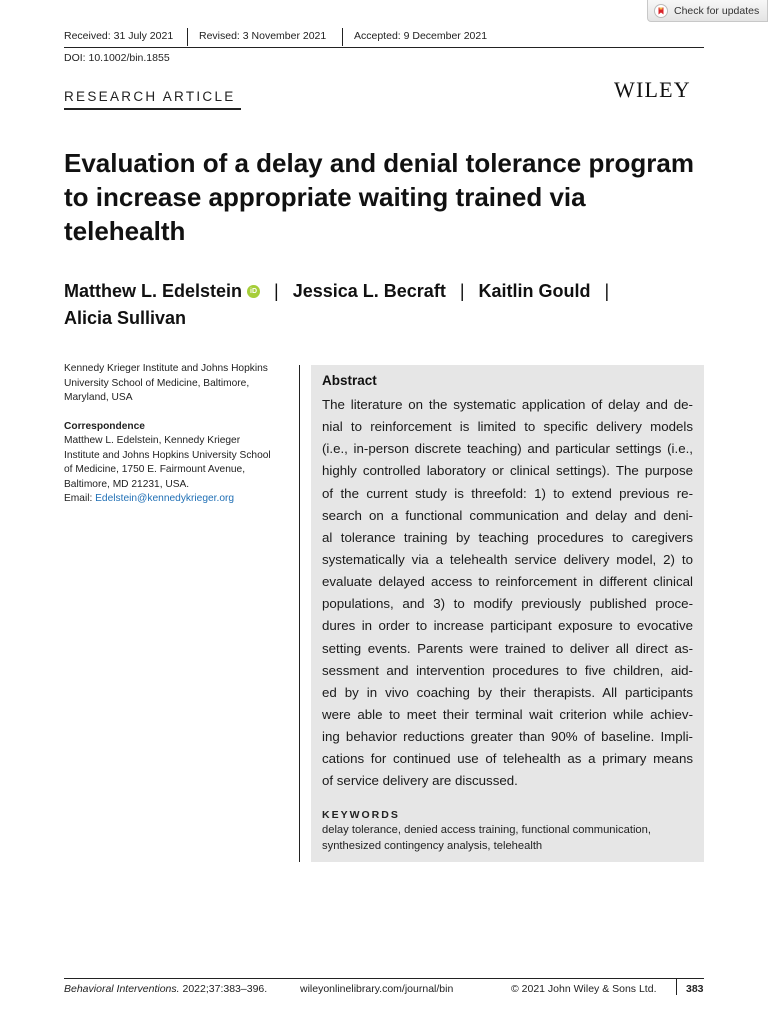  What do you see at coordinates (165, 498) in the screenshot?
I see `email-link: Edelstein@kennedykrieger.org` at bounding box center [165, 498].